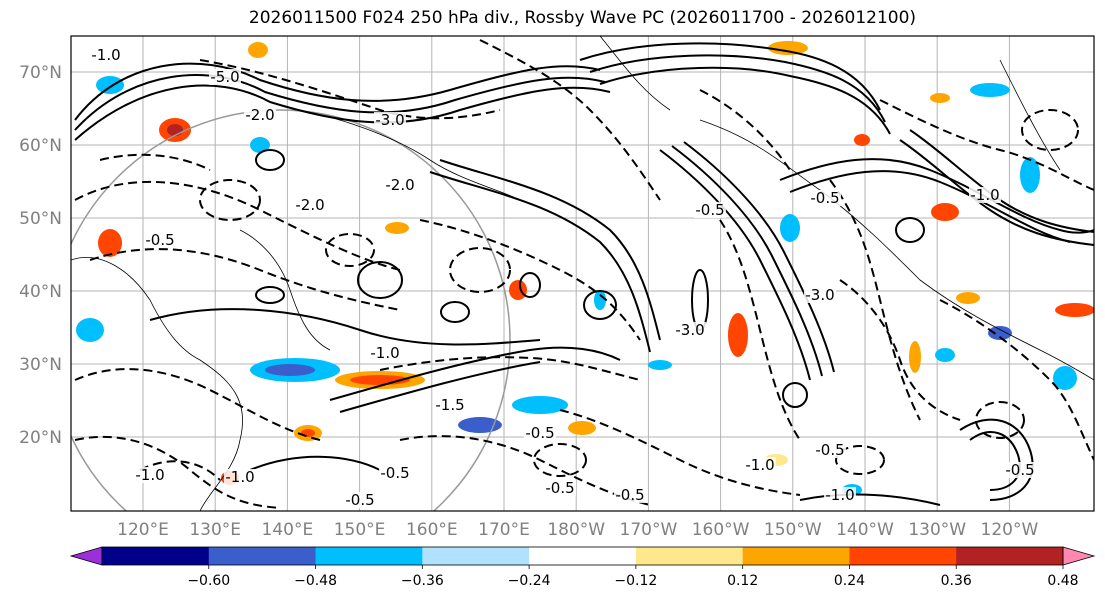 The height and width of the screenshot is (604, 1105). Describe the element at coordinates (215, 530) in the screenshot. I see `lon-label: 130°E` at that location.